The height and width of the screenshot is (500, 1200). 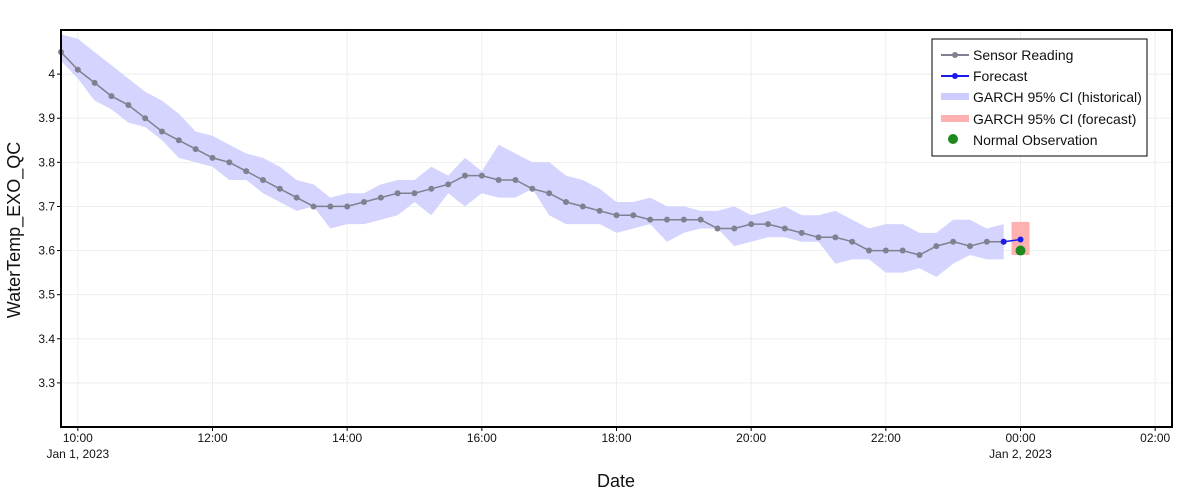 I want to click on y-tick-label: 3.3, so click(x=46, y=383).